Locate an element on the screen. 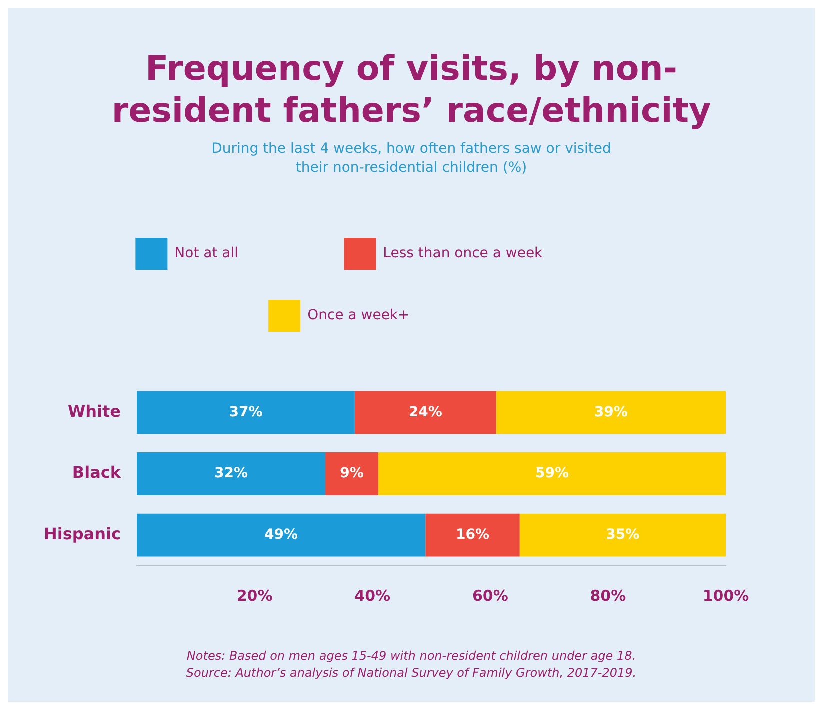  y-tick-label: Hispanic is located at coordinates (83, 534).